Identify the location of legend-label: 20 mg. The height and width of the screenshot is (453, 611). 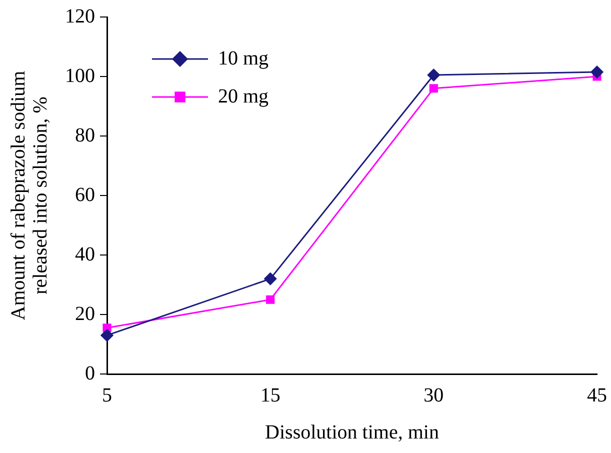
(243, 96).